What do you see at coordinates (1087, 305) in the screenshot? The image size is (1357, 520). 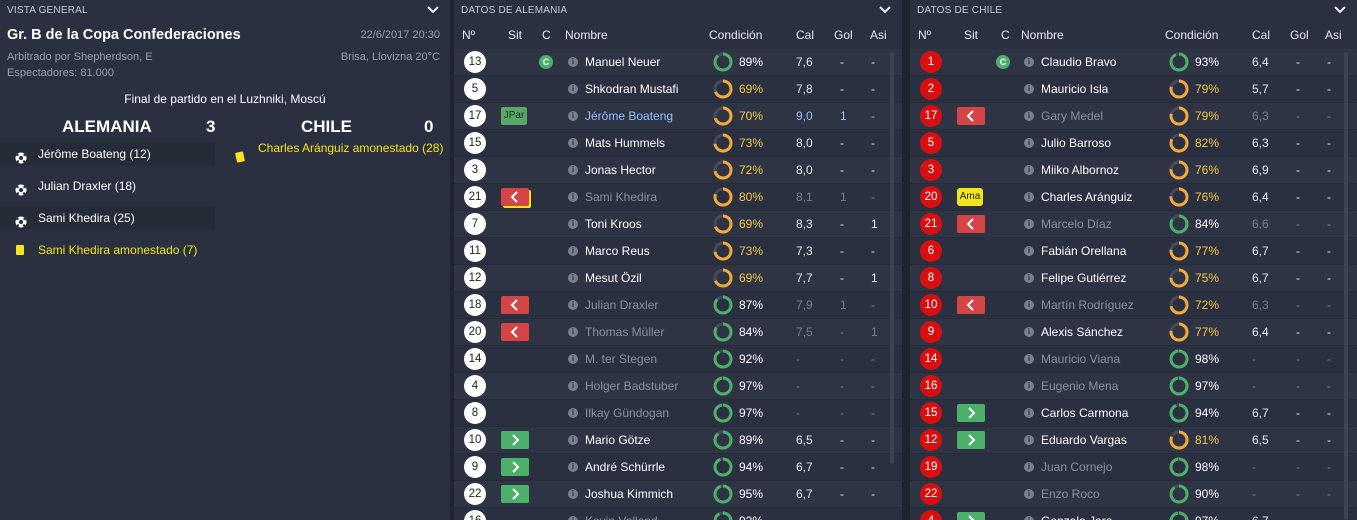 I see `player-name: Martín Rodríguez` at bounding box center [1087, 305].